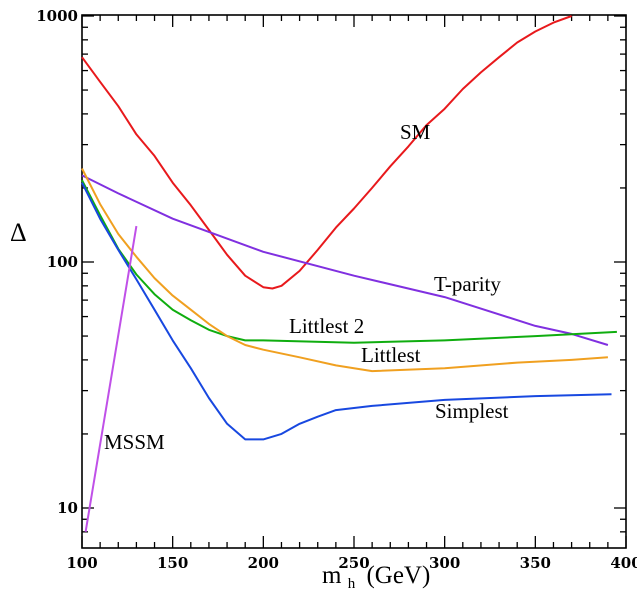 This screenshot has width=637, height=590. I want to click on y-tick-label: 1000, so click(57, 16).